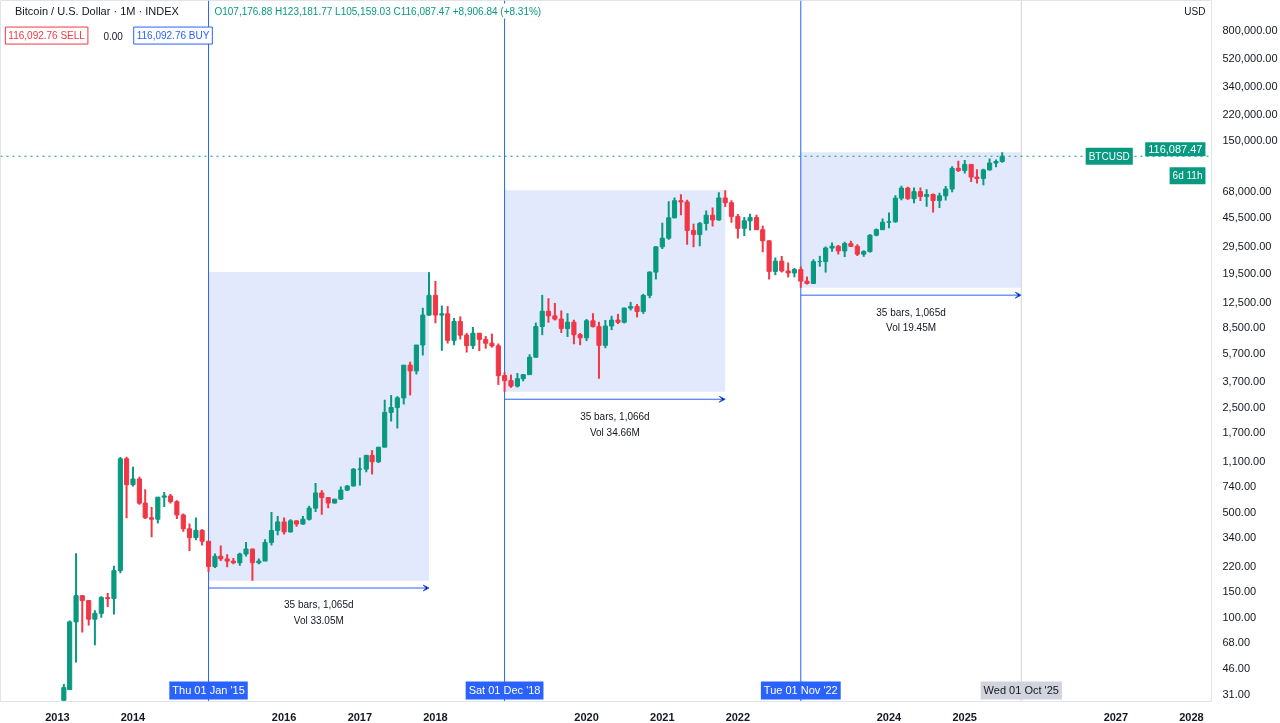  I want to click on y-tick-label: 29,500.00, so click(1247, 245).